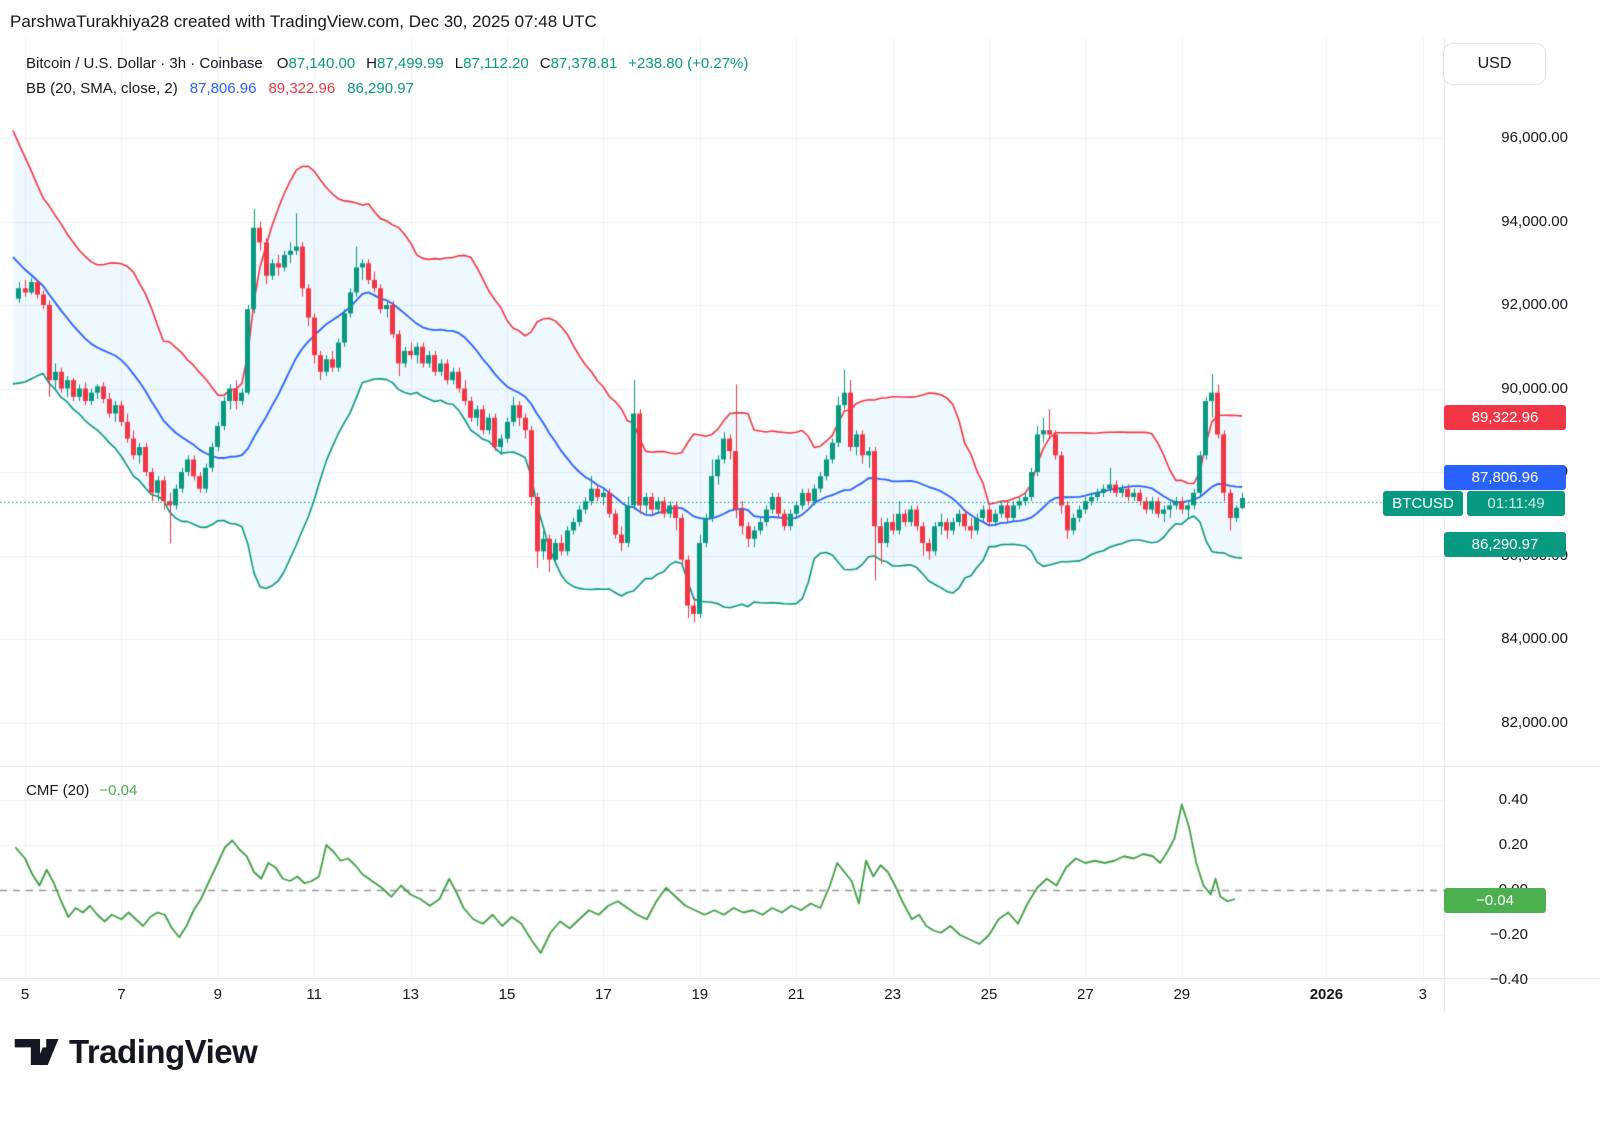 This screenshot has width=1600, height=1121. Describe the element at coordinates (989, 994) in the screenshot. I see `time-axis-label: 25` at that location.